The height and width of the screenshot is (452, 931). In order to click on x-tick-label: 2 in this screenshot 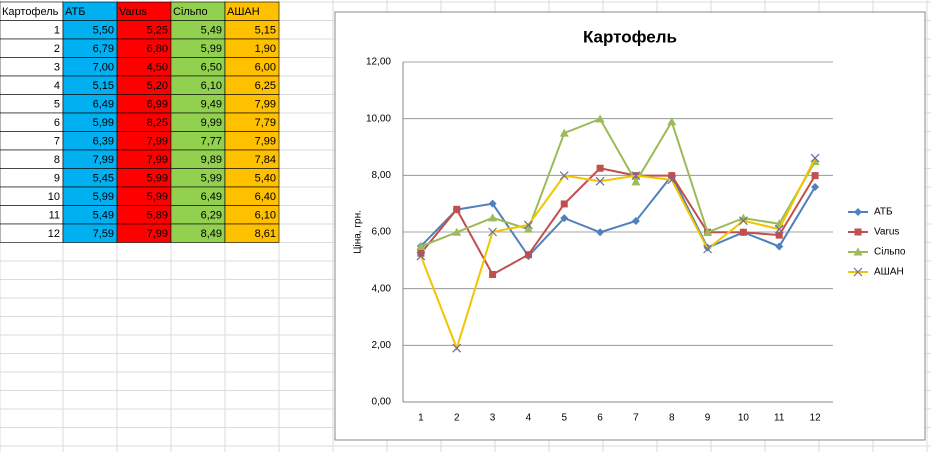, I will do `click(457, 418)`.